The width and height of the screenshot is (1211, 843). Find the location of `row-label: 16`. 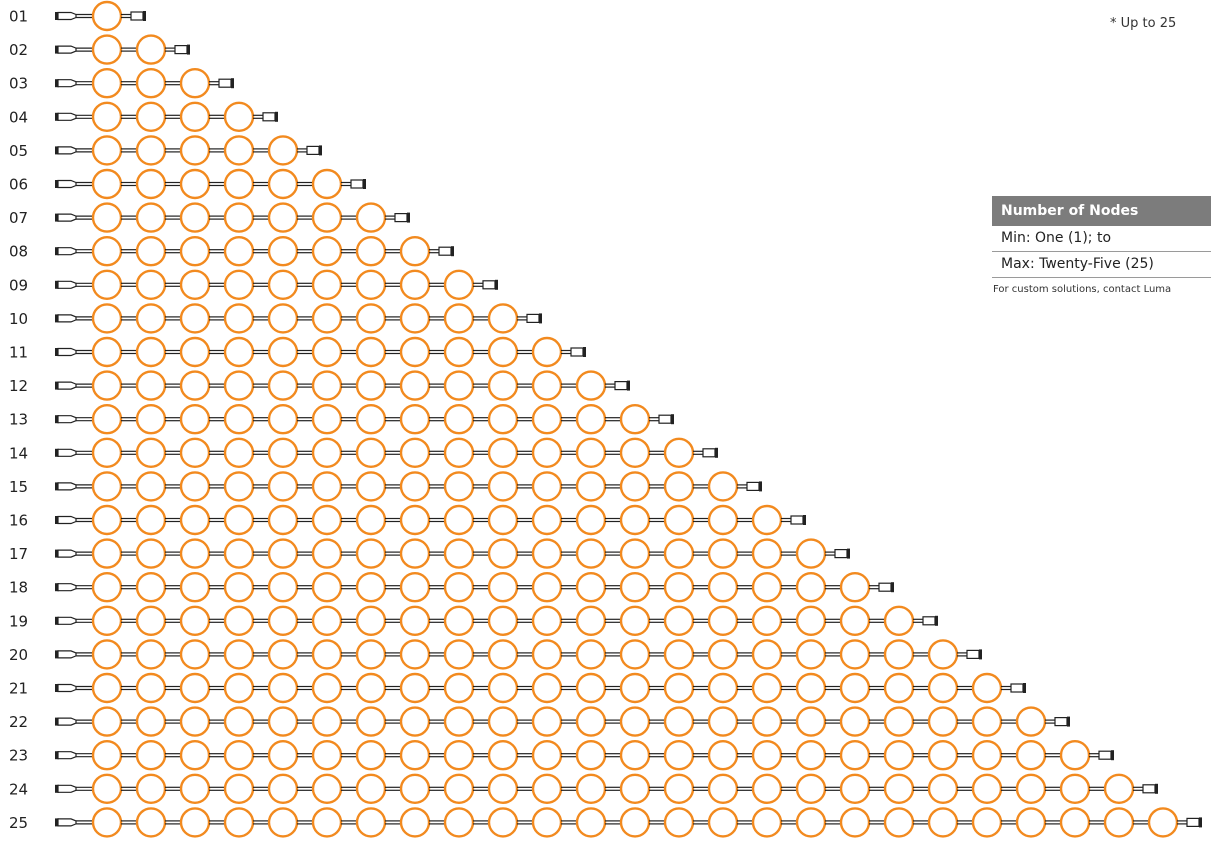

row-label: 16 is located at coordinates (18, 521).